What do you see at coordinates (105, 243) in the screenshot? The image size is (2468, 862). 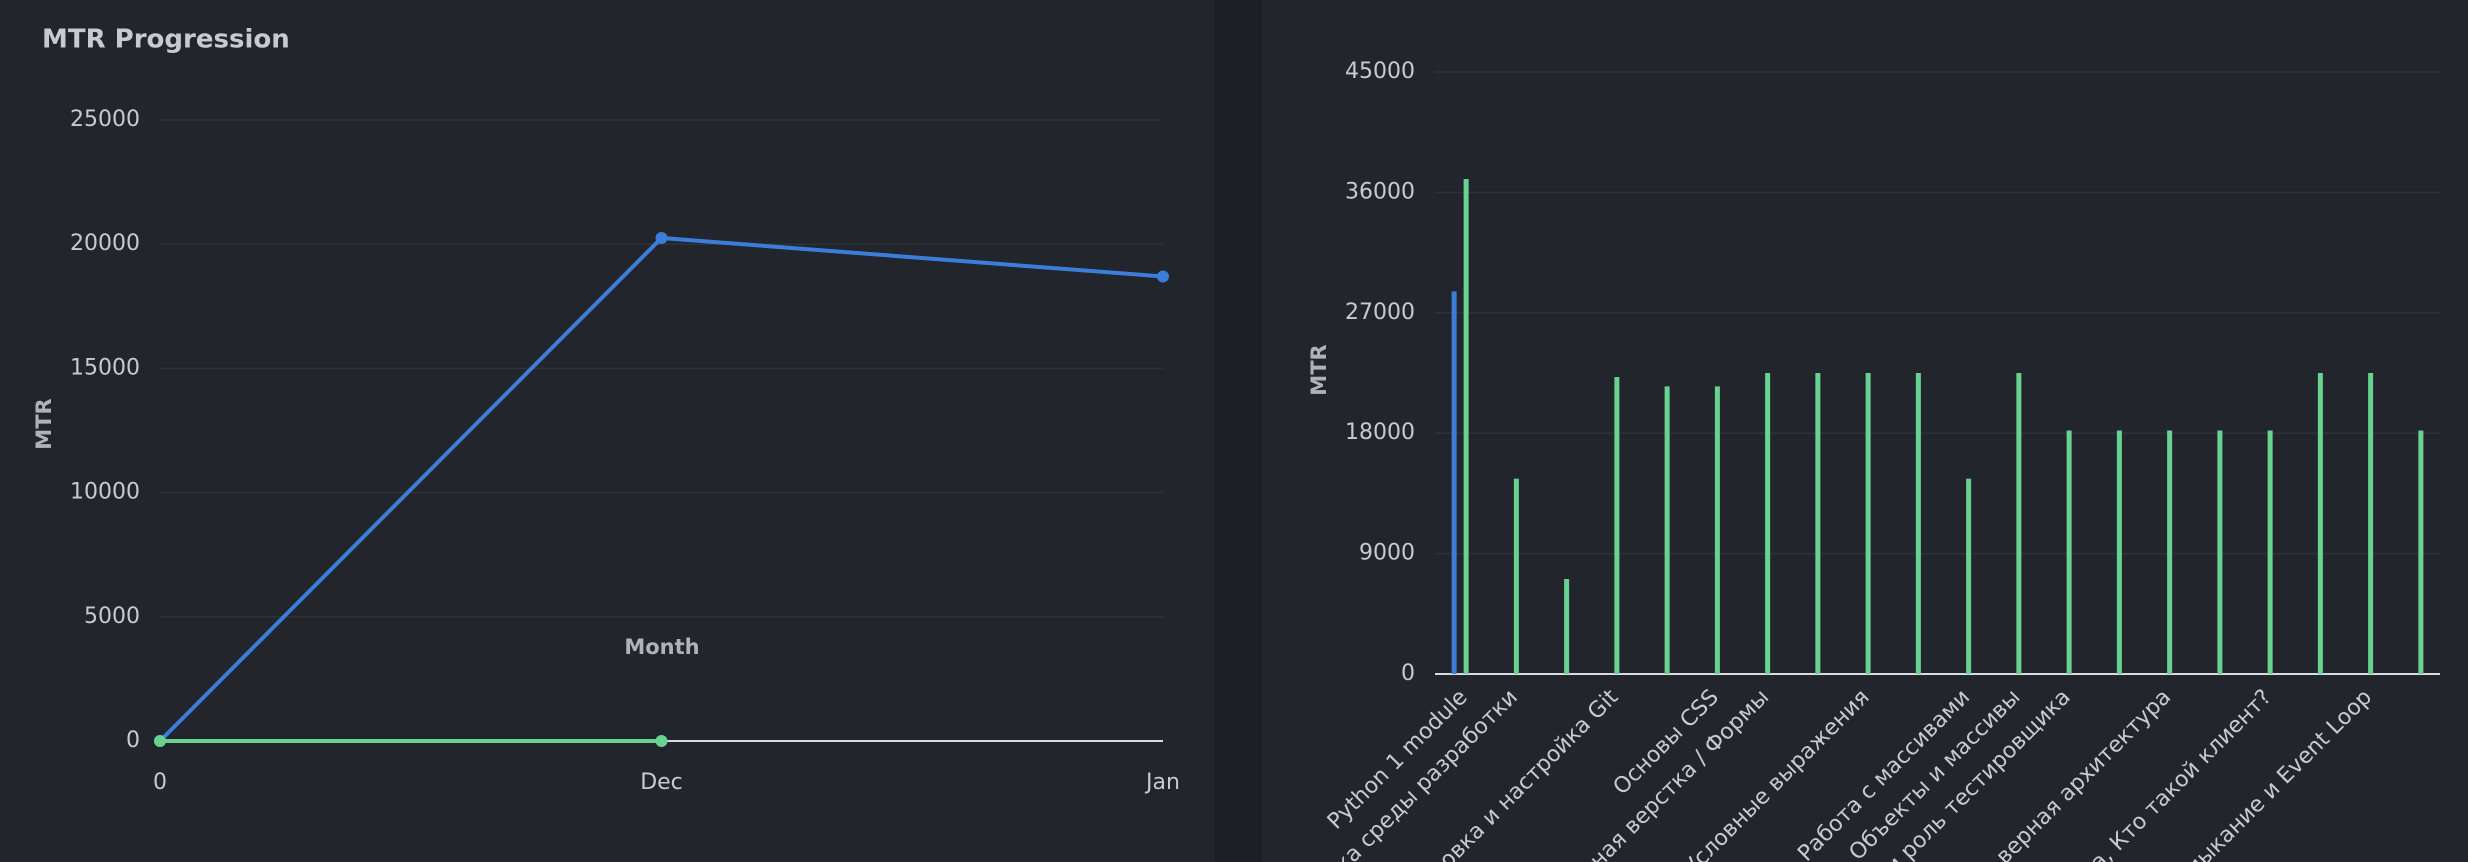 I see `y-tick-label: 20000` at bounding box center [105, 243].